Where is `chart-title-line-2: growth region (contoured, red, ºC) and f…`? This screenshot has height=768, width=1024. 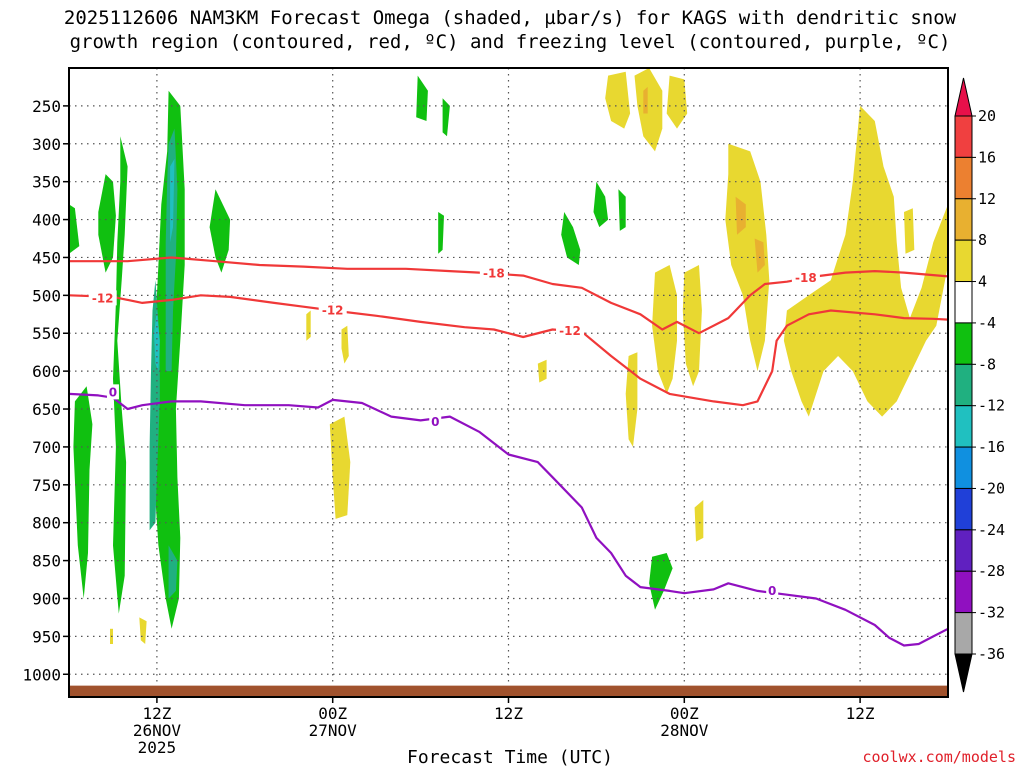 chart-title-line-2: growth region (contoured, red, ºC) and f… is located at coordinates (510, 42).